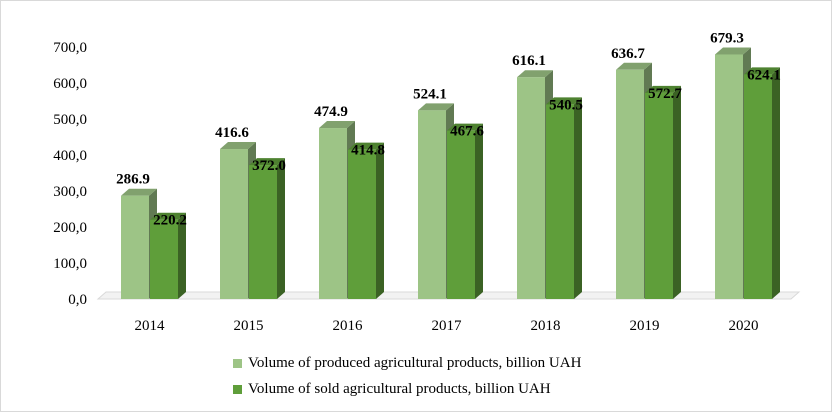 The width and height of the screenshot is (834, 414). What do you see at coordinates (170, 221) in the screenshot?
I see `data-label: 220.2` at bounding box center [170, 221].